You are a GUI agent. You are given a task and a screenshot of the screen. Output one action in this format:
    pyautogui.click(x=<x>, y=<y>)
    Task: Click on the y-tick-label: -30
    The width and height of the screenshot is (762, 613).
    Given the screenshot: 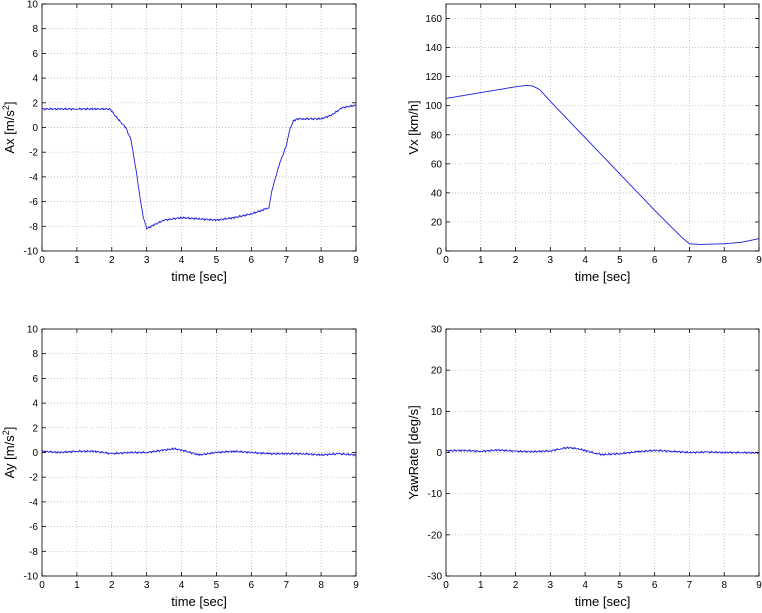 What is the action you would take?
    pyautogui.click(x=435, y=577)
    